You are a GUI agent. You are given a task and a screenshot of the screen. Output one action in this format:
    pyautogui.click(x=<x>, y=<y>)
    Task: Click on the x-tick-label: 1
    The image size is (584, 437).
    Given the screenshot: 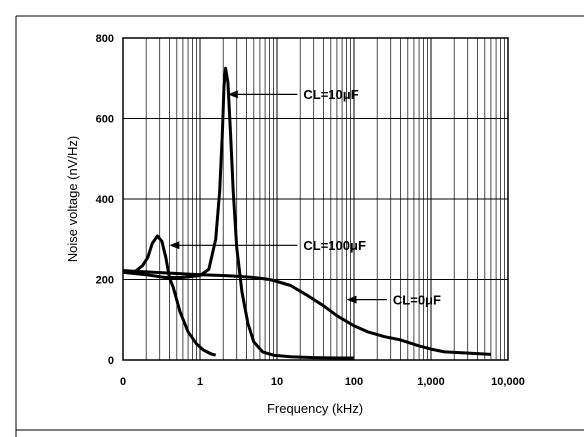 What is the action you would take?
    pyautogui.click(x=200, y=382)
    